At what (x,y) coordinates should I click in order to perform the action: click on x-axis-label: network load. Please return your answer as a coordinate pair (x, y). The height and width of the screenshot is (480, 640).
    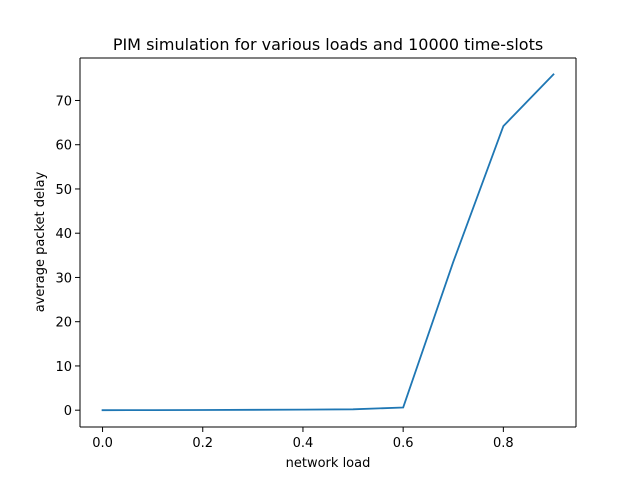
    Looking at the image, I should click on (328, 463).